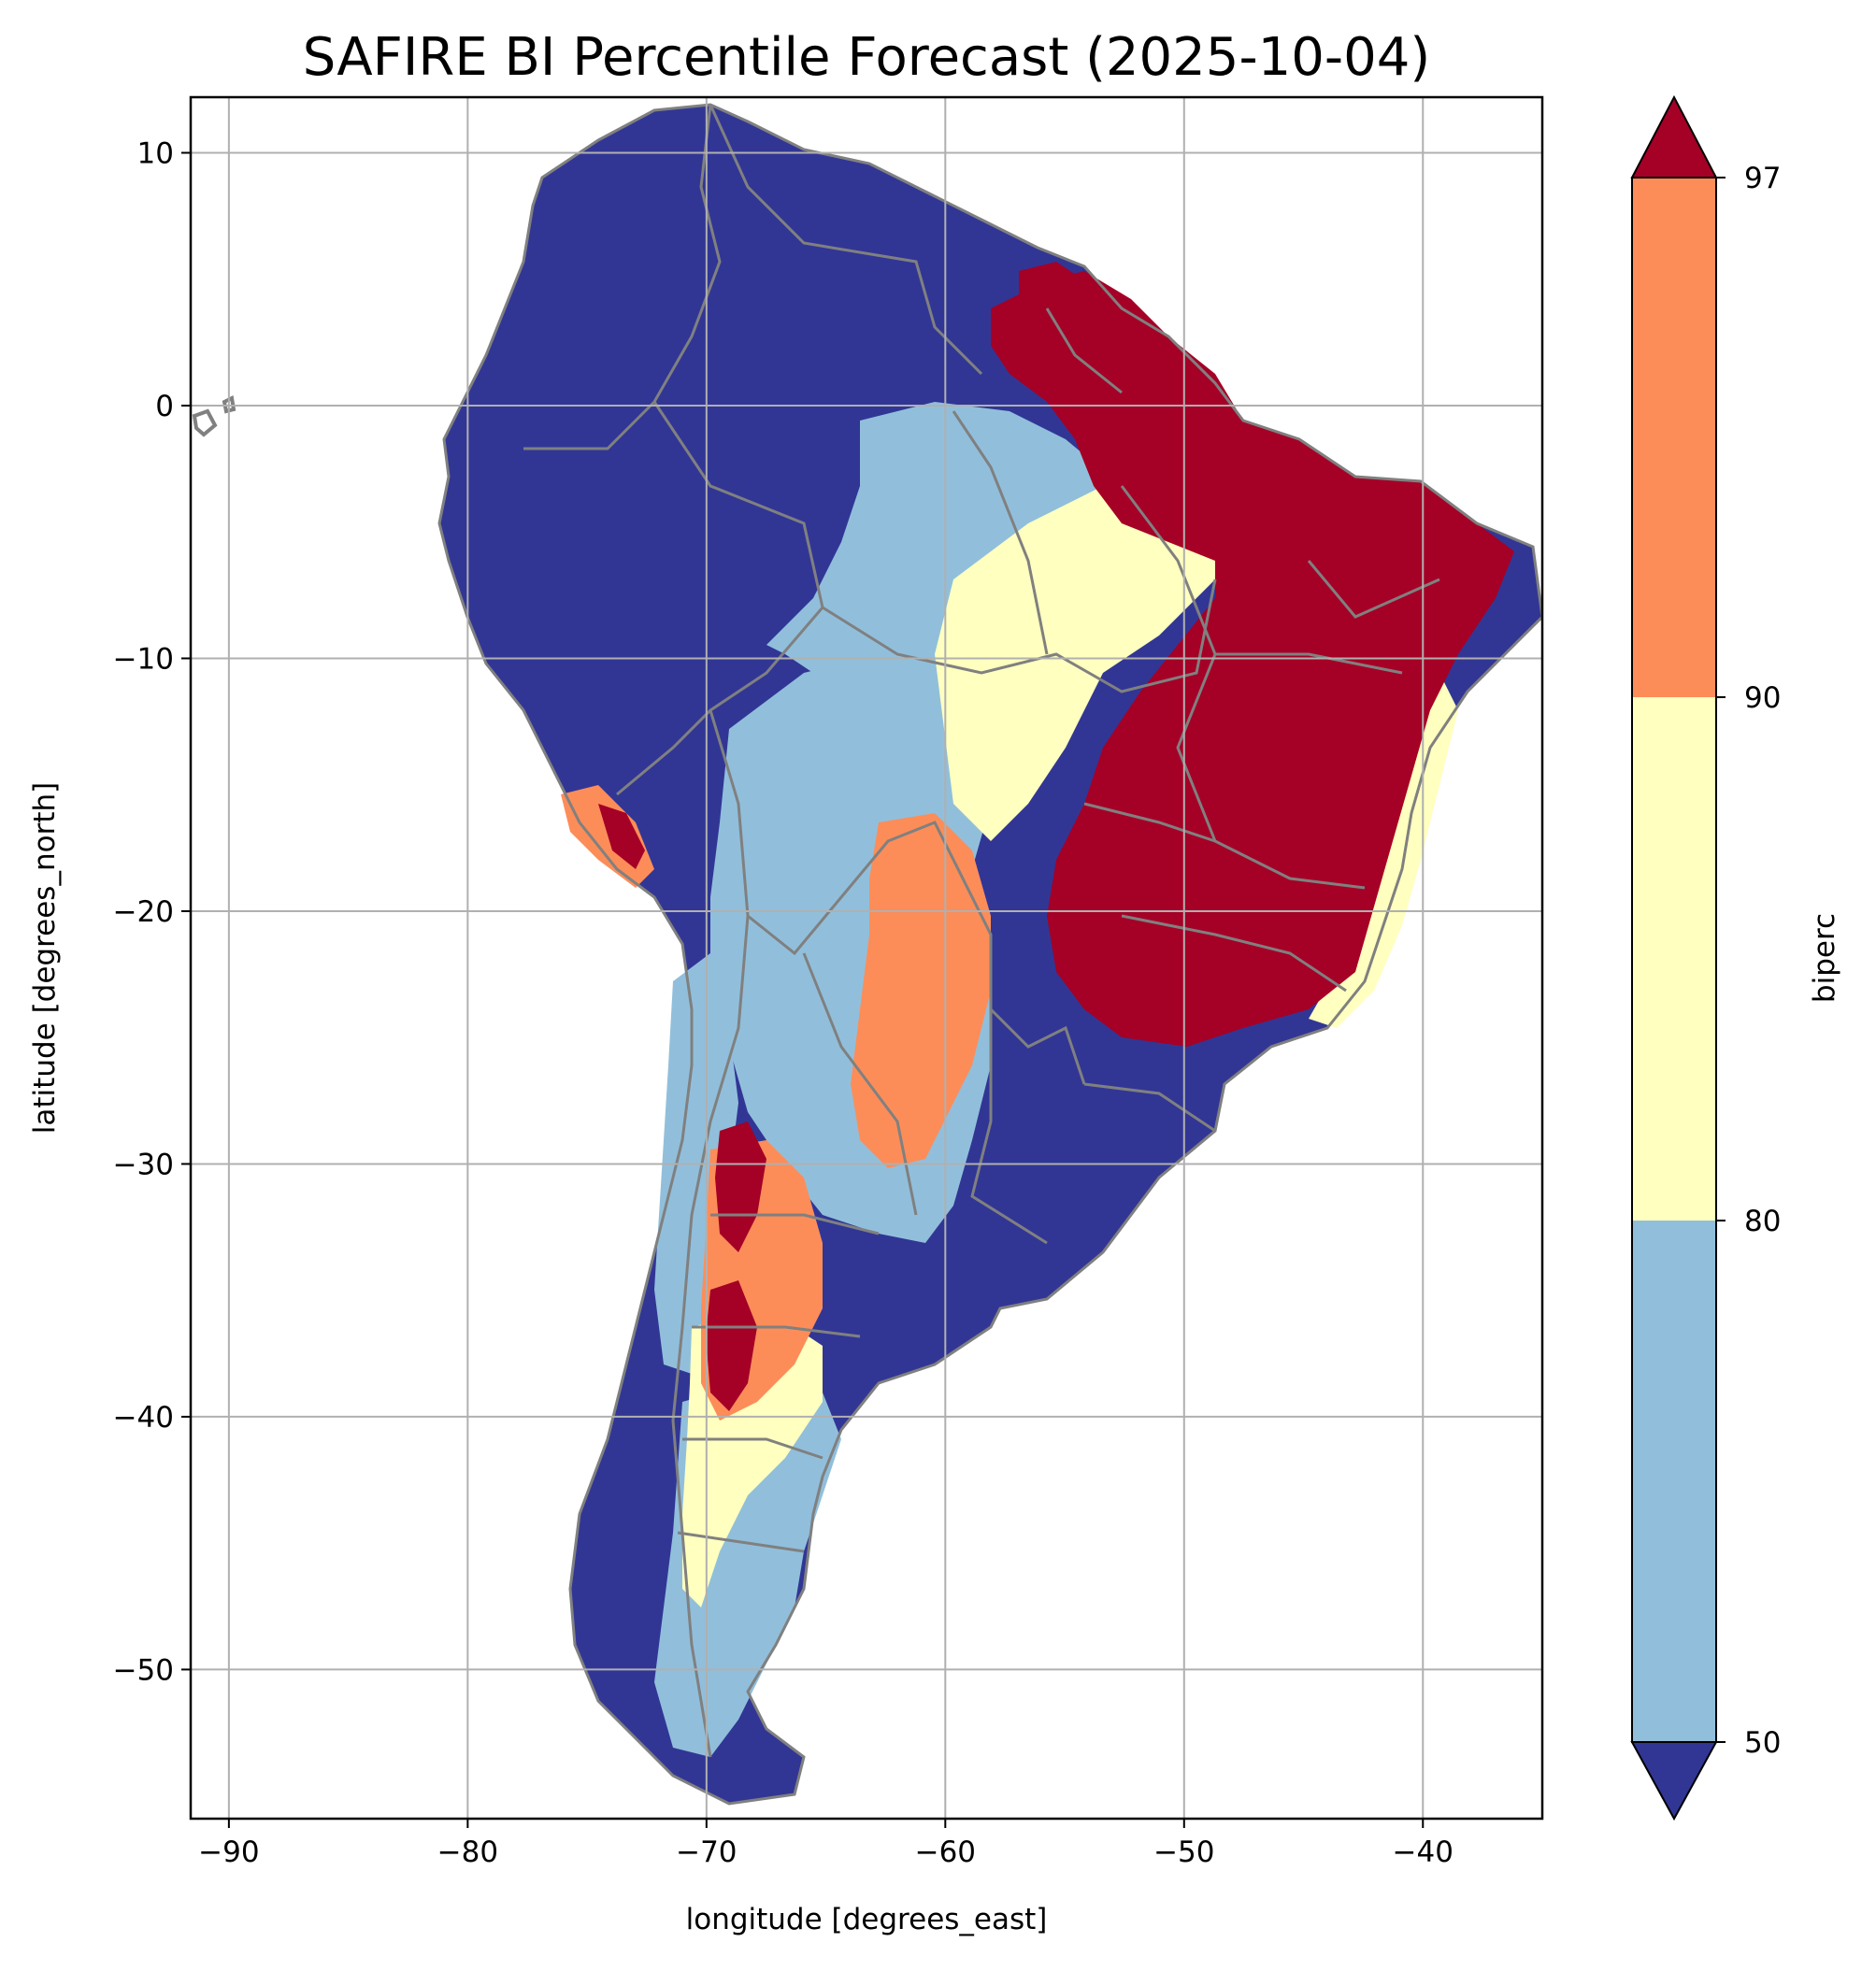 The width and height of the screenshot is (1876, 1971). Describe the element at coordinates (1085, 663) in the screenshot. I see `region-cerrado-yellow` at that location.